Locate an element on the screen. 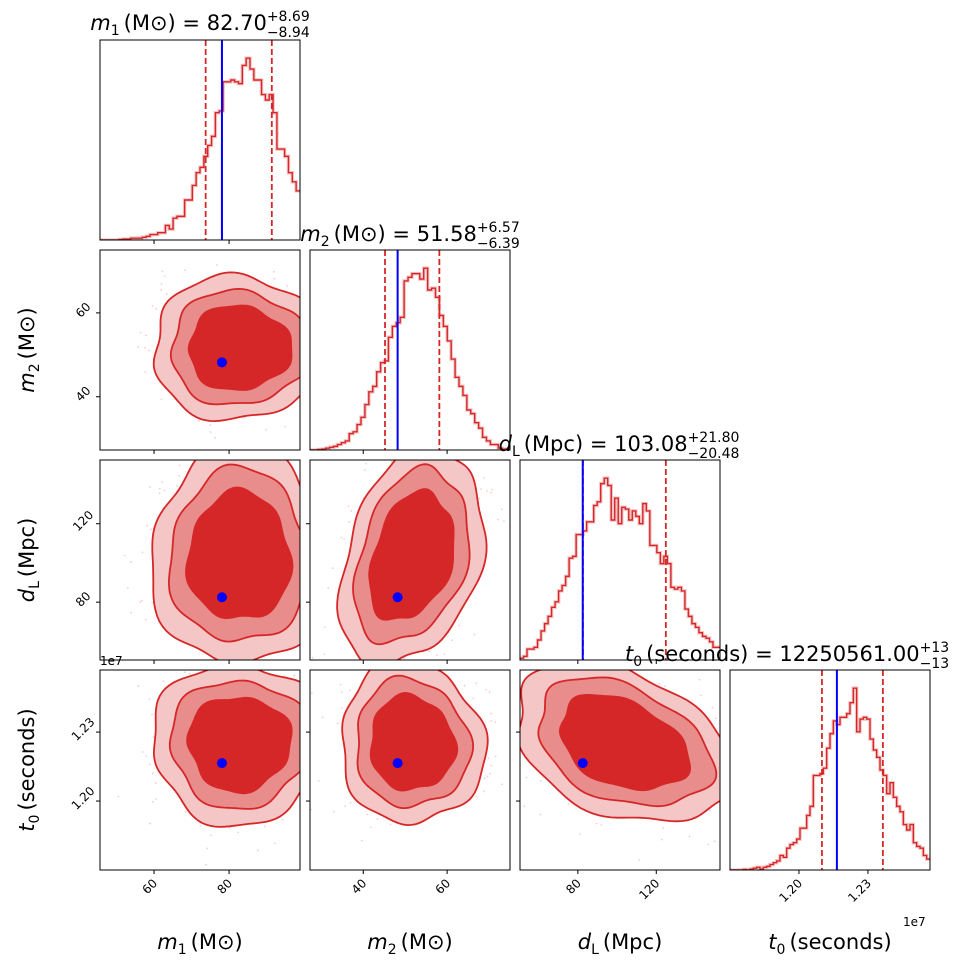  y-tick-label: 1.20 is located at coordinates (83, 798).